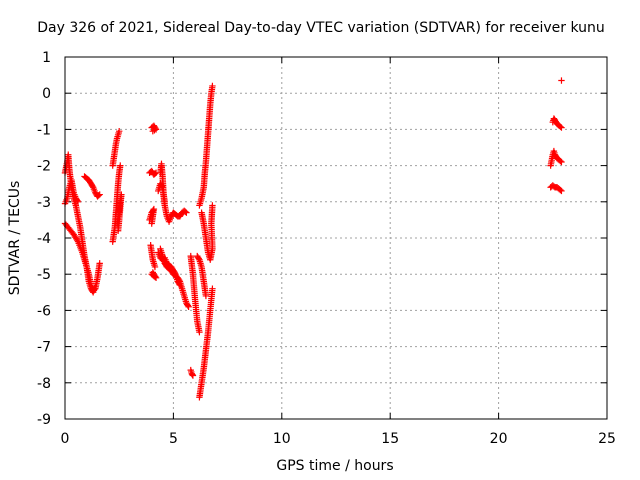 This screenshot has height=480, width=640. What do you see at coordinates (44, 384) in the screenshot?
I see `y-tick-label: -8` at bounding box center [44, 384].